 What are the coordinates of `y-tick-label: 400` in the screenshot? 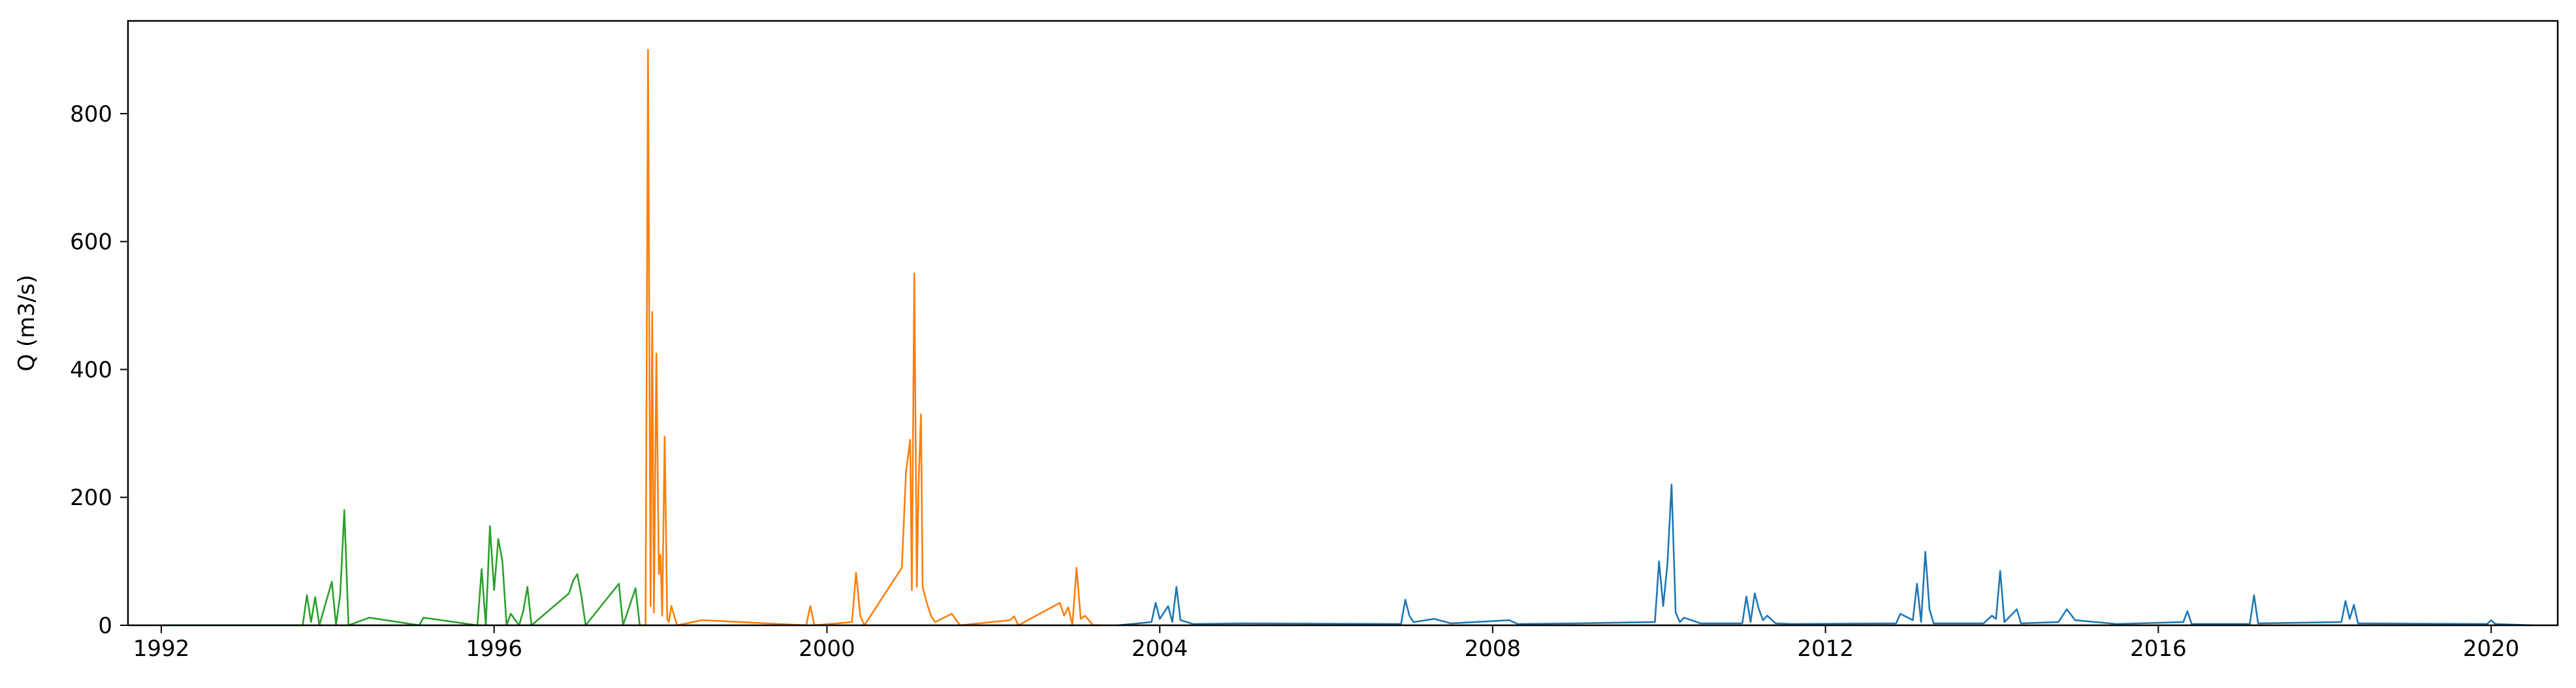 It's located at (91, 370).